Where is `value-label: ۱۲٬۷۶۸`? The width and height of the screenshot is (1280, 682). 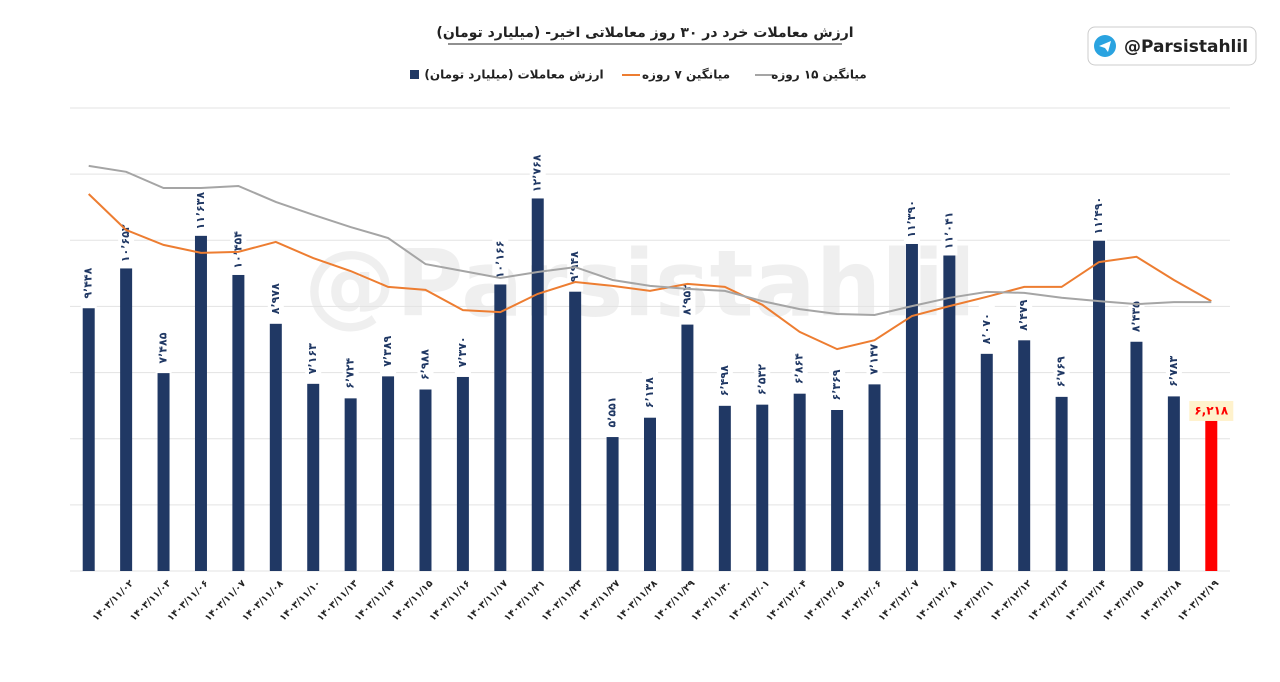
value-label: ۱۲٬۷۶۸ is located at coordinates (537, 173).